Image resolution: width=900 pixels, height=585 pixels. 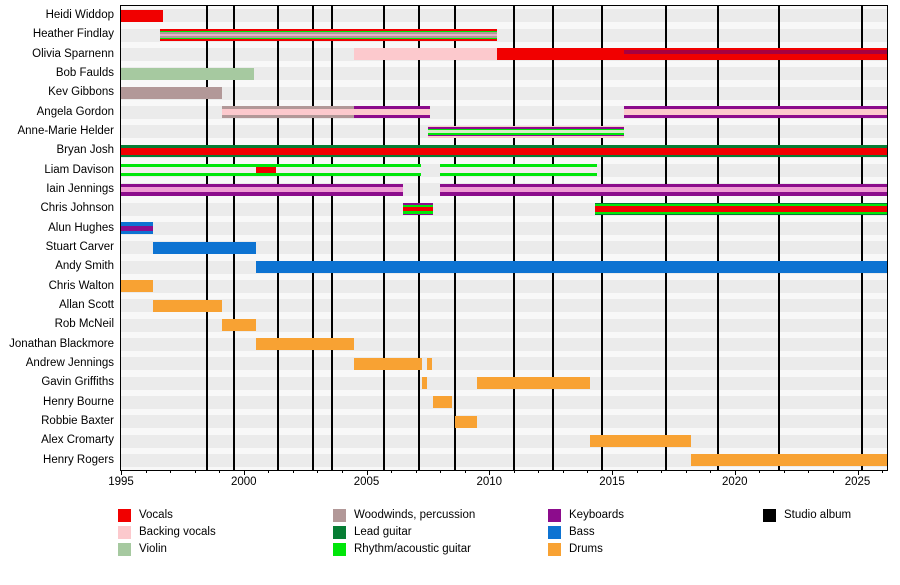 What do you see at coordinates (77, 208) in the screenshot?
I see `member-name: Chris Johnson` at bounding box center [77, 208].